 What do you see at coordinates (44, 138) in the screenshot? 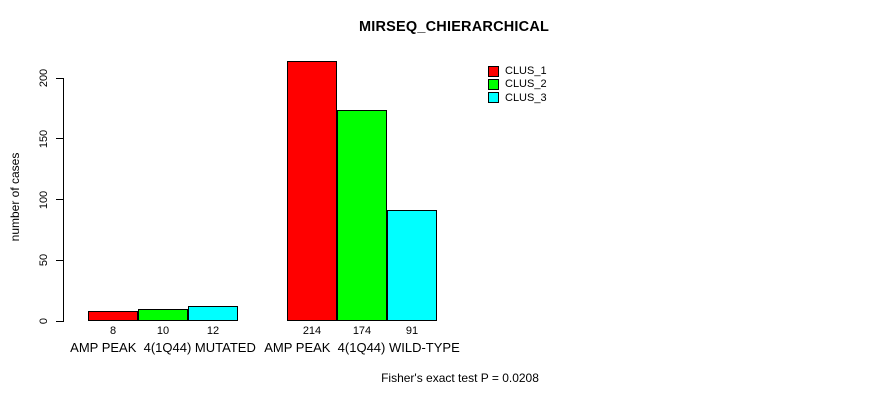
I see `y-tick-label: 150` at bounding box center [44, 138].